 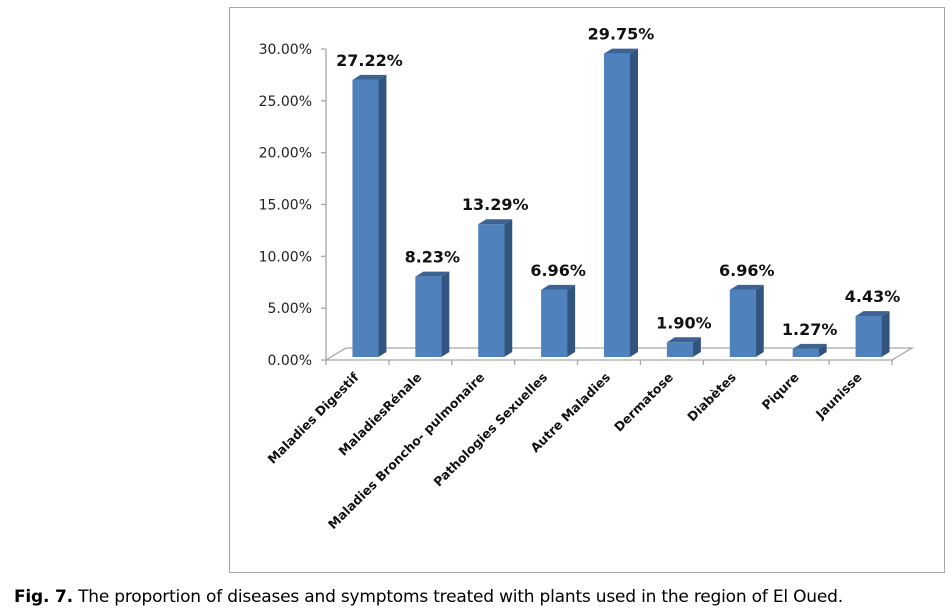 What do you see at coordinates (285, 257) in the screenshot?
I see `y-tick-label: 10.00%` at bounding box center [285, 257].